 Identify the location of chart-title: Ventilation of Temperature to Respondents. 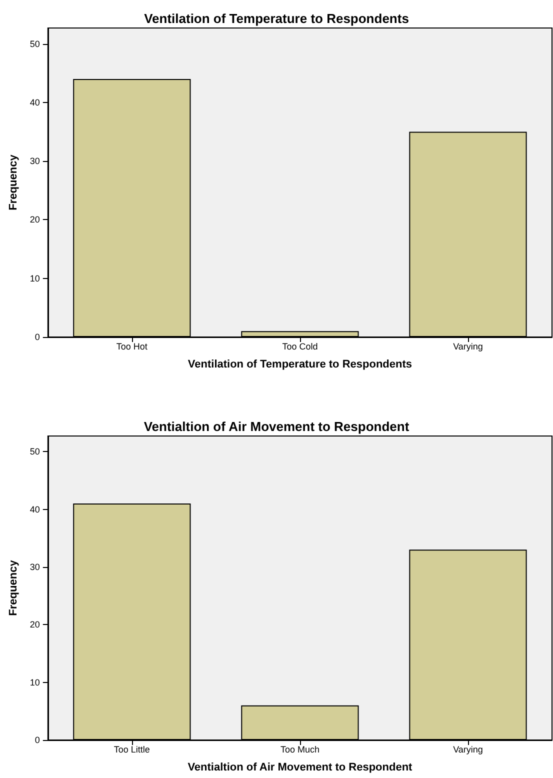
(276, 18).